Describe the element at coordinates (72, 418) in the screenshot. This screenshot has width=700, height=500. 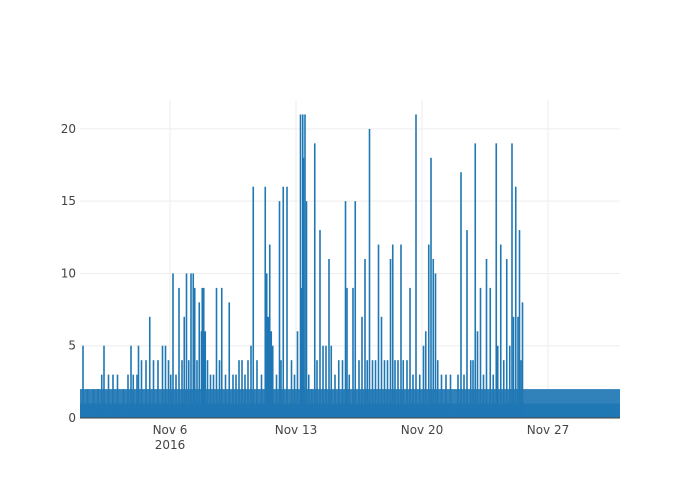
I see `y-tick-label: 0` at that location.